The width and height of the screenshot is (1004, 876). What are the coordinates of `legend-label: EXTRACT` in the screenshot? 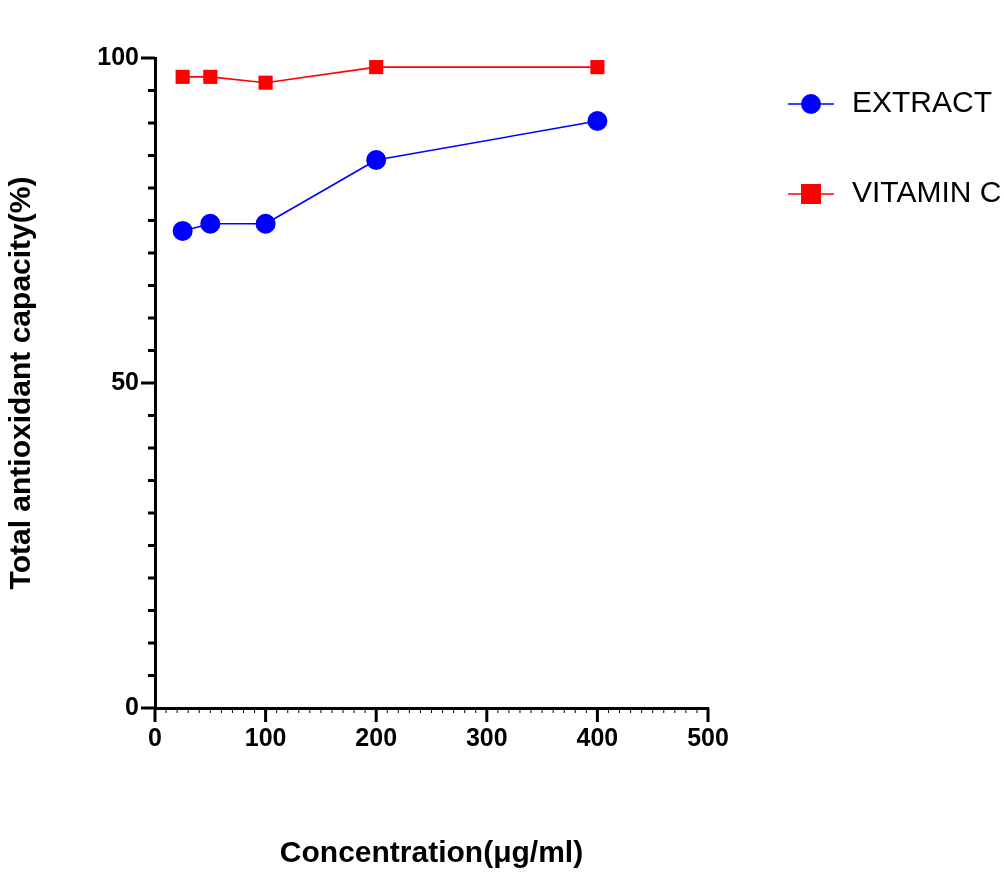 It's located at (922, 102).